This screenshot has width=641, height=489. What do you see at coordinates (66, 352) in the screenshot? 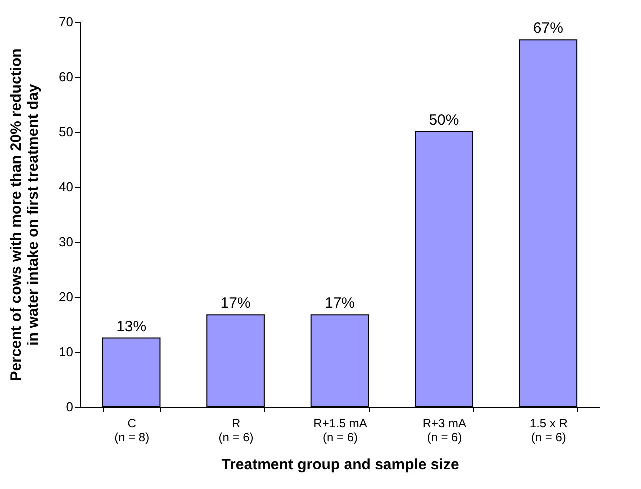
I see `y-tick-label: 10` at bounding box center [66, 352].